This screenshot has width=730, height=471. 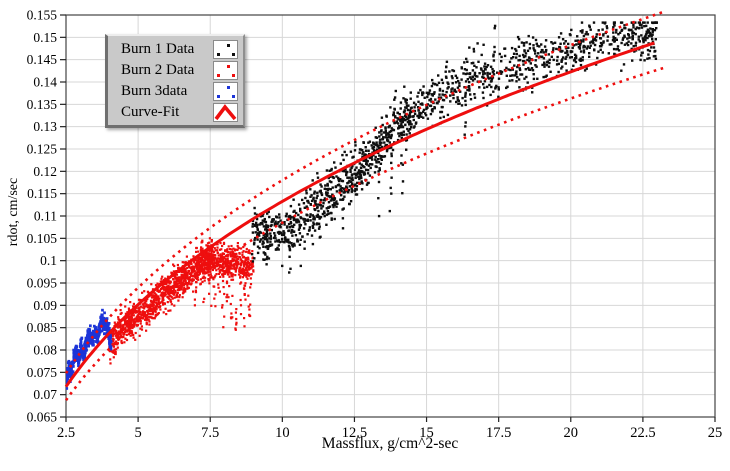 What do you see at coordinates (390, 443) in the screenshot?
I see `x-axis-title: Massflux, g/cm^2-sec` at bounding box center [390, 443].